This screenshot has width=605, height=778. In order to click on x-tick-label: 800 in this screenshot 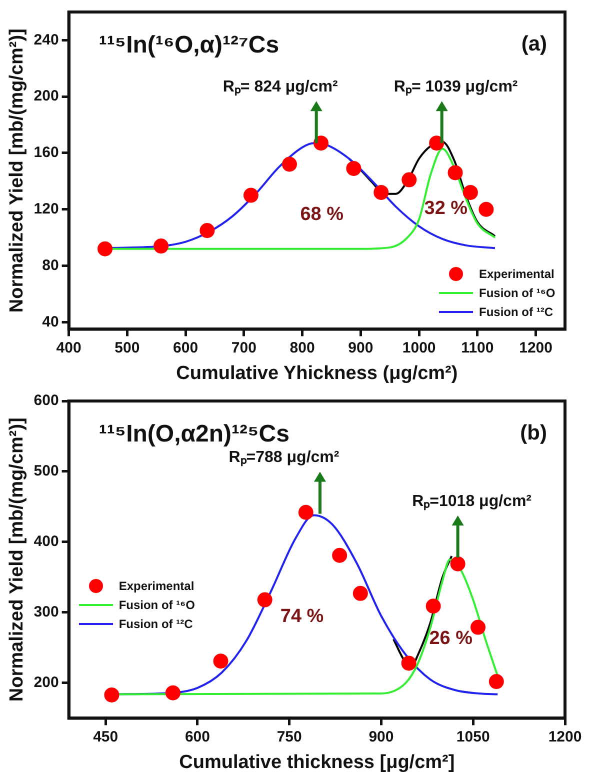, I will do `click(302, 347)`.